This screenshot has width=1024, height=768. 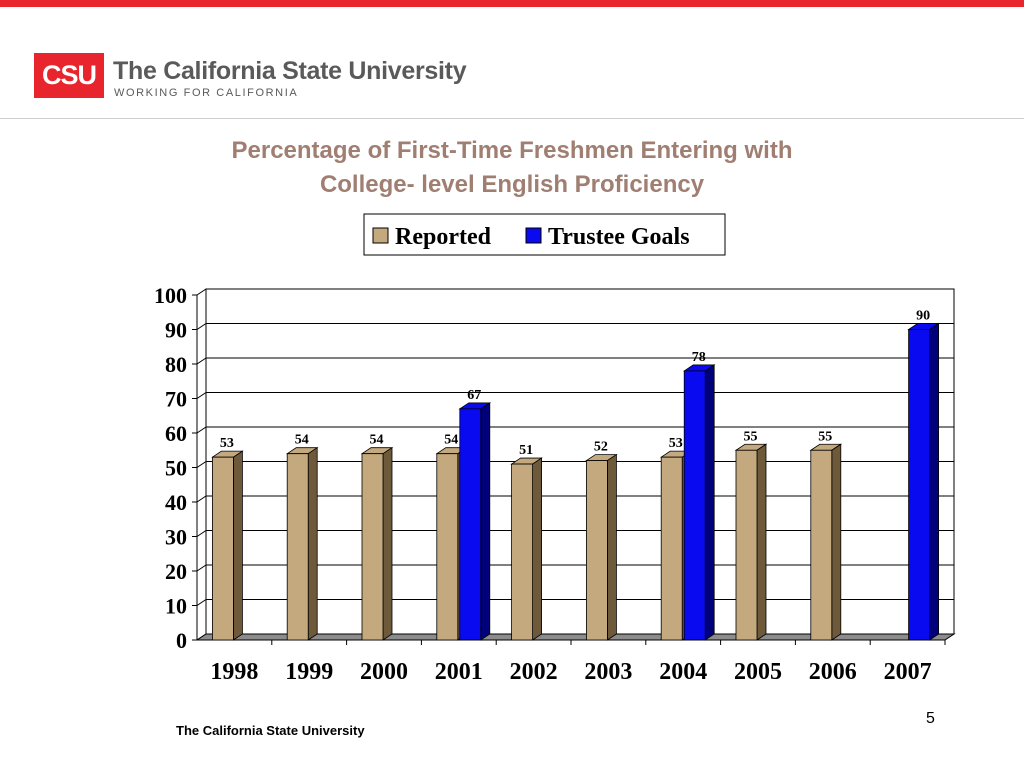 I want to click on x-tick-label: 2003, so click(x=608, y=672).